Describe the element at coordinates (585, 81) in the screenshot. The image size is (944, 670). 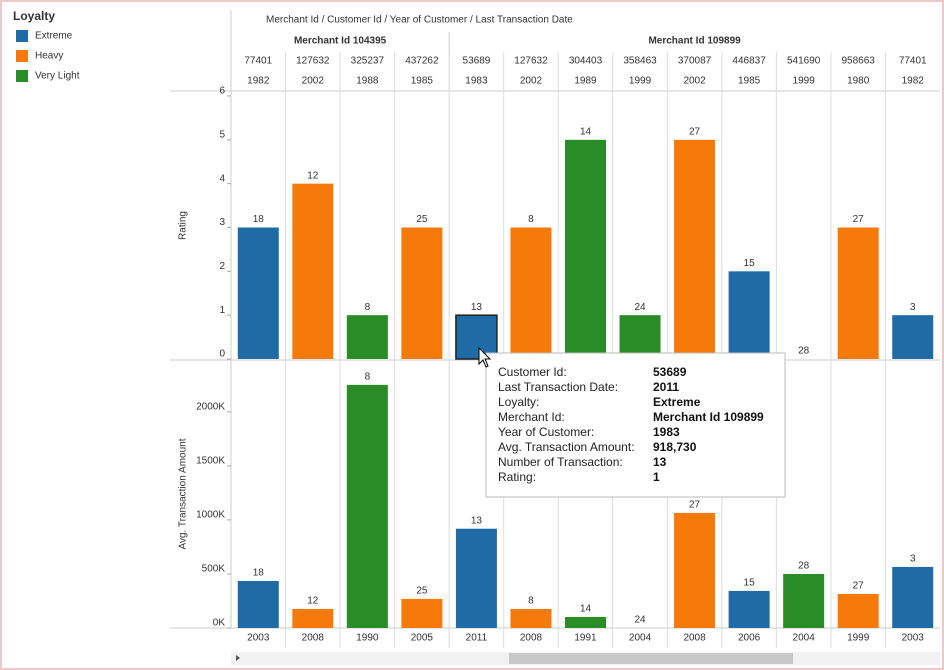
I see `customer-year: 1989` at that location.